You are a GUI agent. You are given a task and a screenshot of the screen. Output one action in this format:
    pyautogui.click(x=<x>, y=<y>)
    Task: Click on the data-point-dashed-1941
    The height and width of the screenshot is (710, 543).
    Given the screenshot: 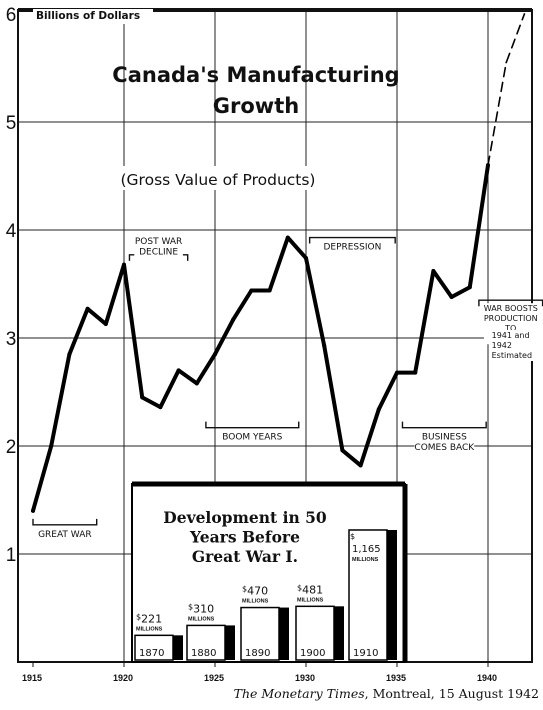 What is the action you would take?
    pyautogui.click(x=506, y=62)
    